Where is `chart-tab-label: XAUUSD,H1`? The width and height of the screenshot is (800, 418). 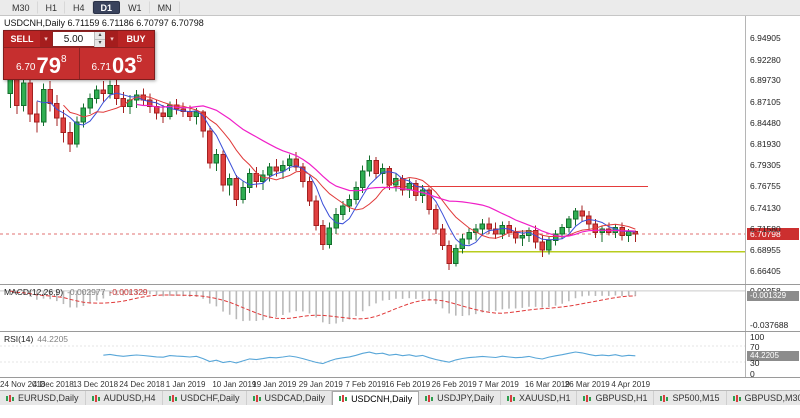
chart-tab-label: XAUUSD,H1 is located at coordinates (544, 398).